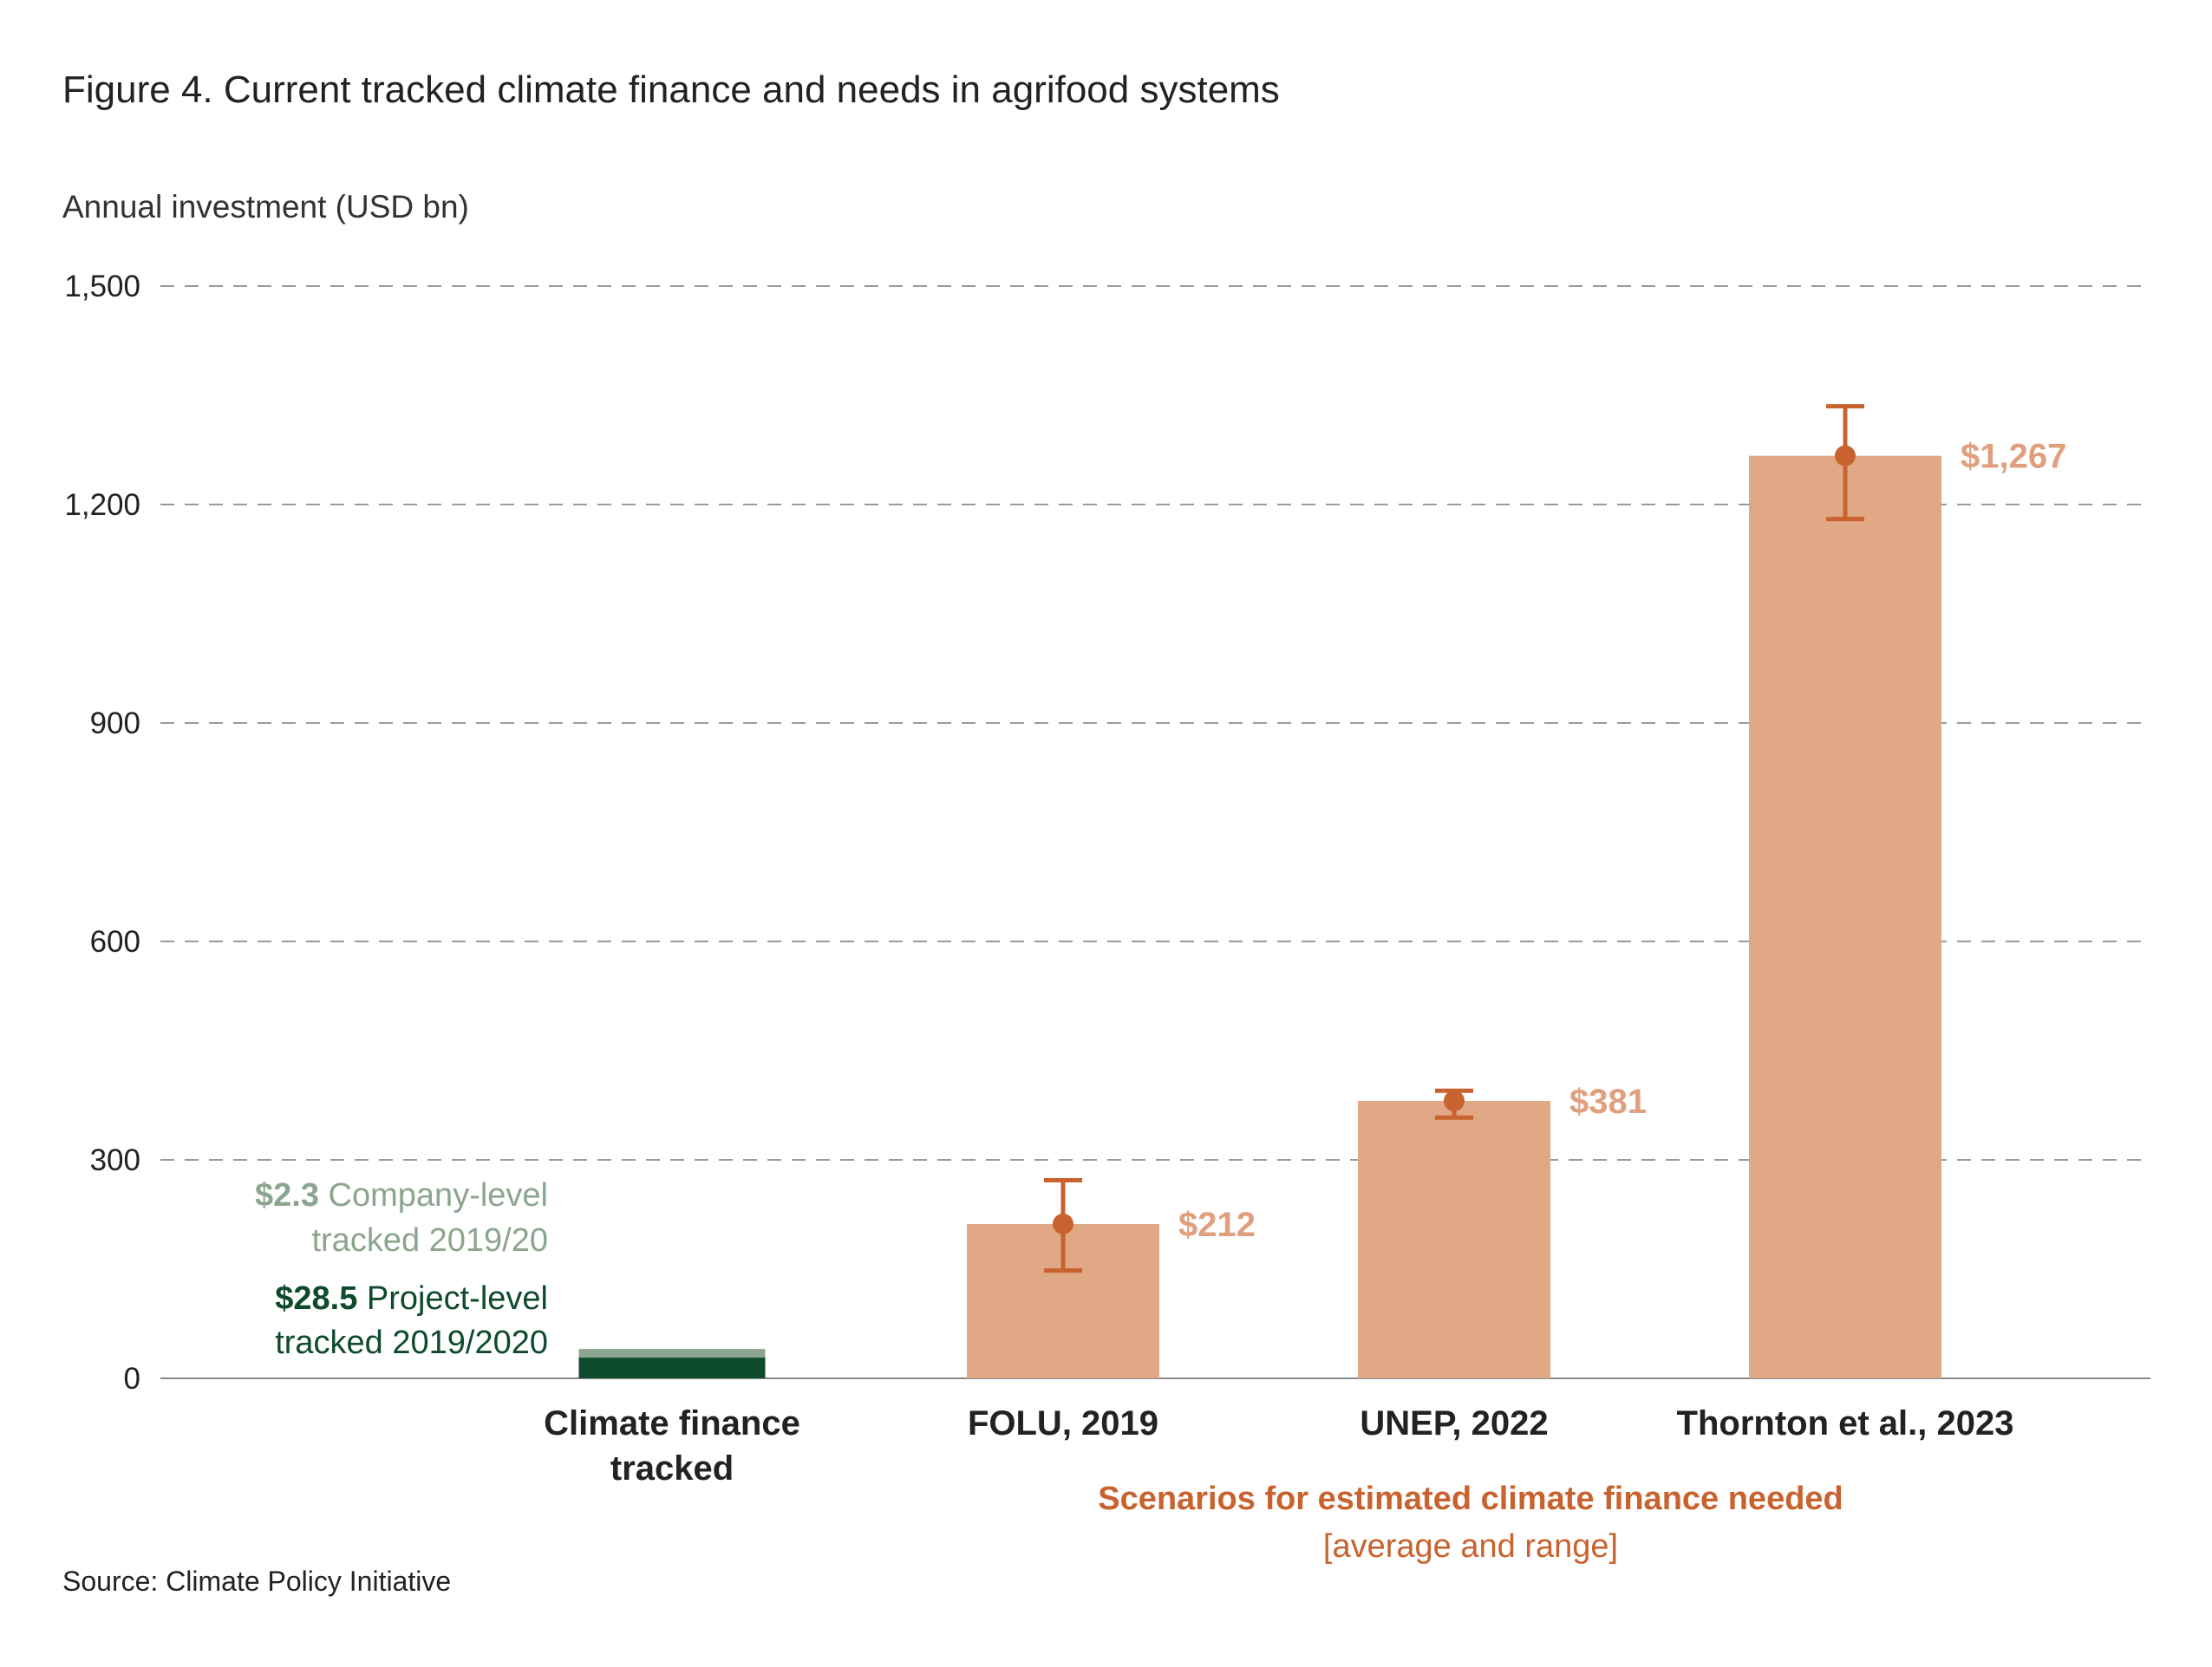  What do you see at coordinates (452, 1298) in the screenshot?
I see `project-level-text: Project-level` at bounding box center [452, 1298].